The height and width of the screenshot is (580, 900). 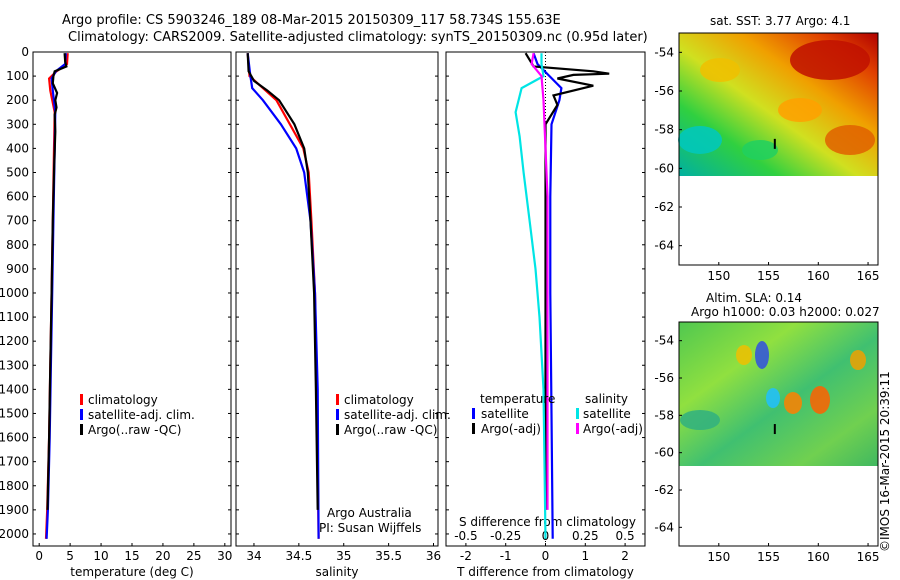 What do you see at coordinates (545, 572) in the screenshot?
I see `x-axis-label: T difference from climatology` at bounding box center [545, 572].